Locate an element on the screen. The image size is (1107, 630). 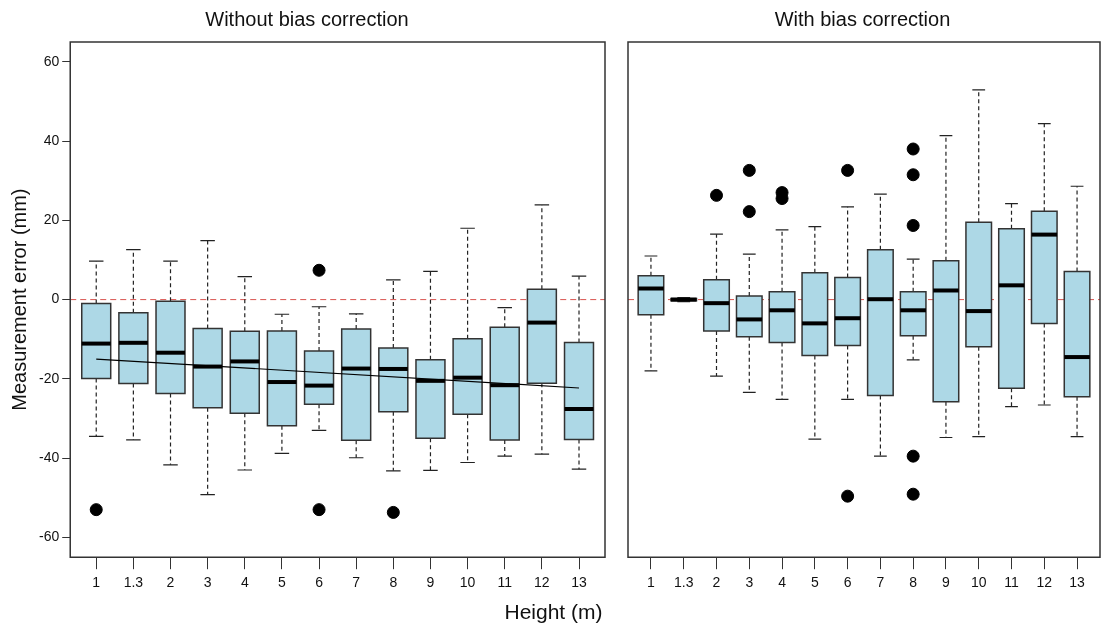
y-tick-label: 0 is located at coordinates (55, 298).